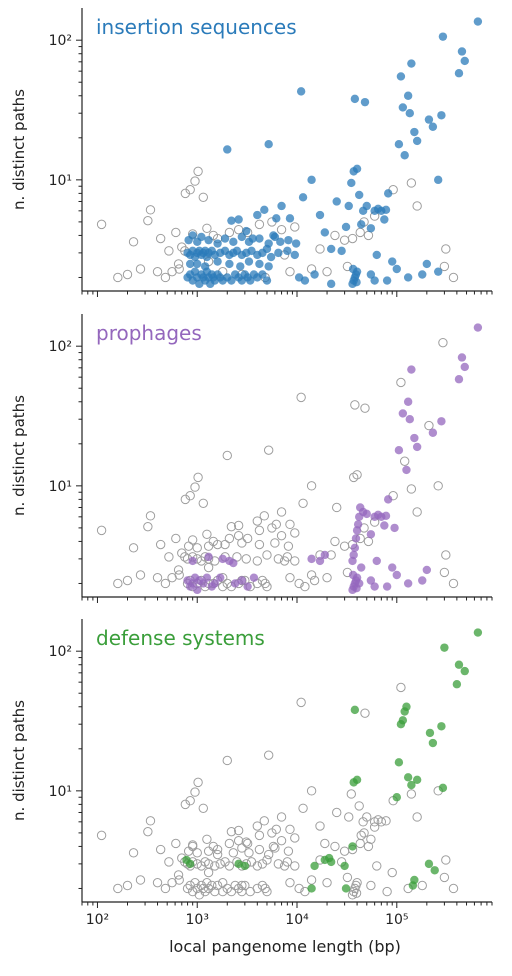 Image resolution: width=512 pixels, height=976 pixels. I want to click on x-tick-label: 10⁵, so click(396, 920).